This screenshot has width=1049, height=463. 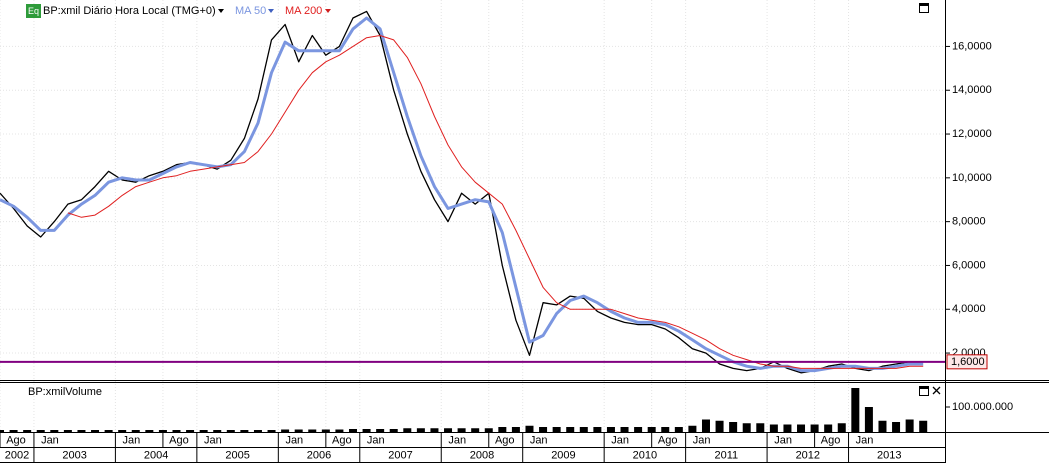 What do you see at coordinates (936, 390) in the screenshot?
I see `close-button` at bounding box center [936, 390].